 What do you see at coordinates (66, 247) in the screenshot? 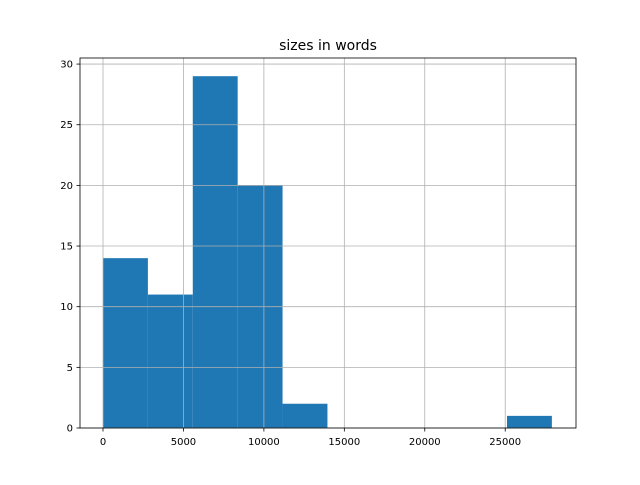
I see `y-tick-label: 15` at bounding box center [66, 247].